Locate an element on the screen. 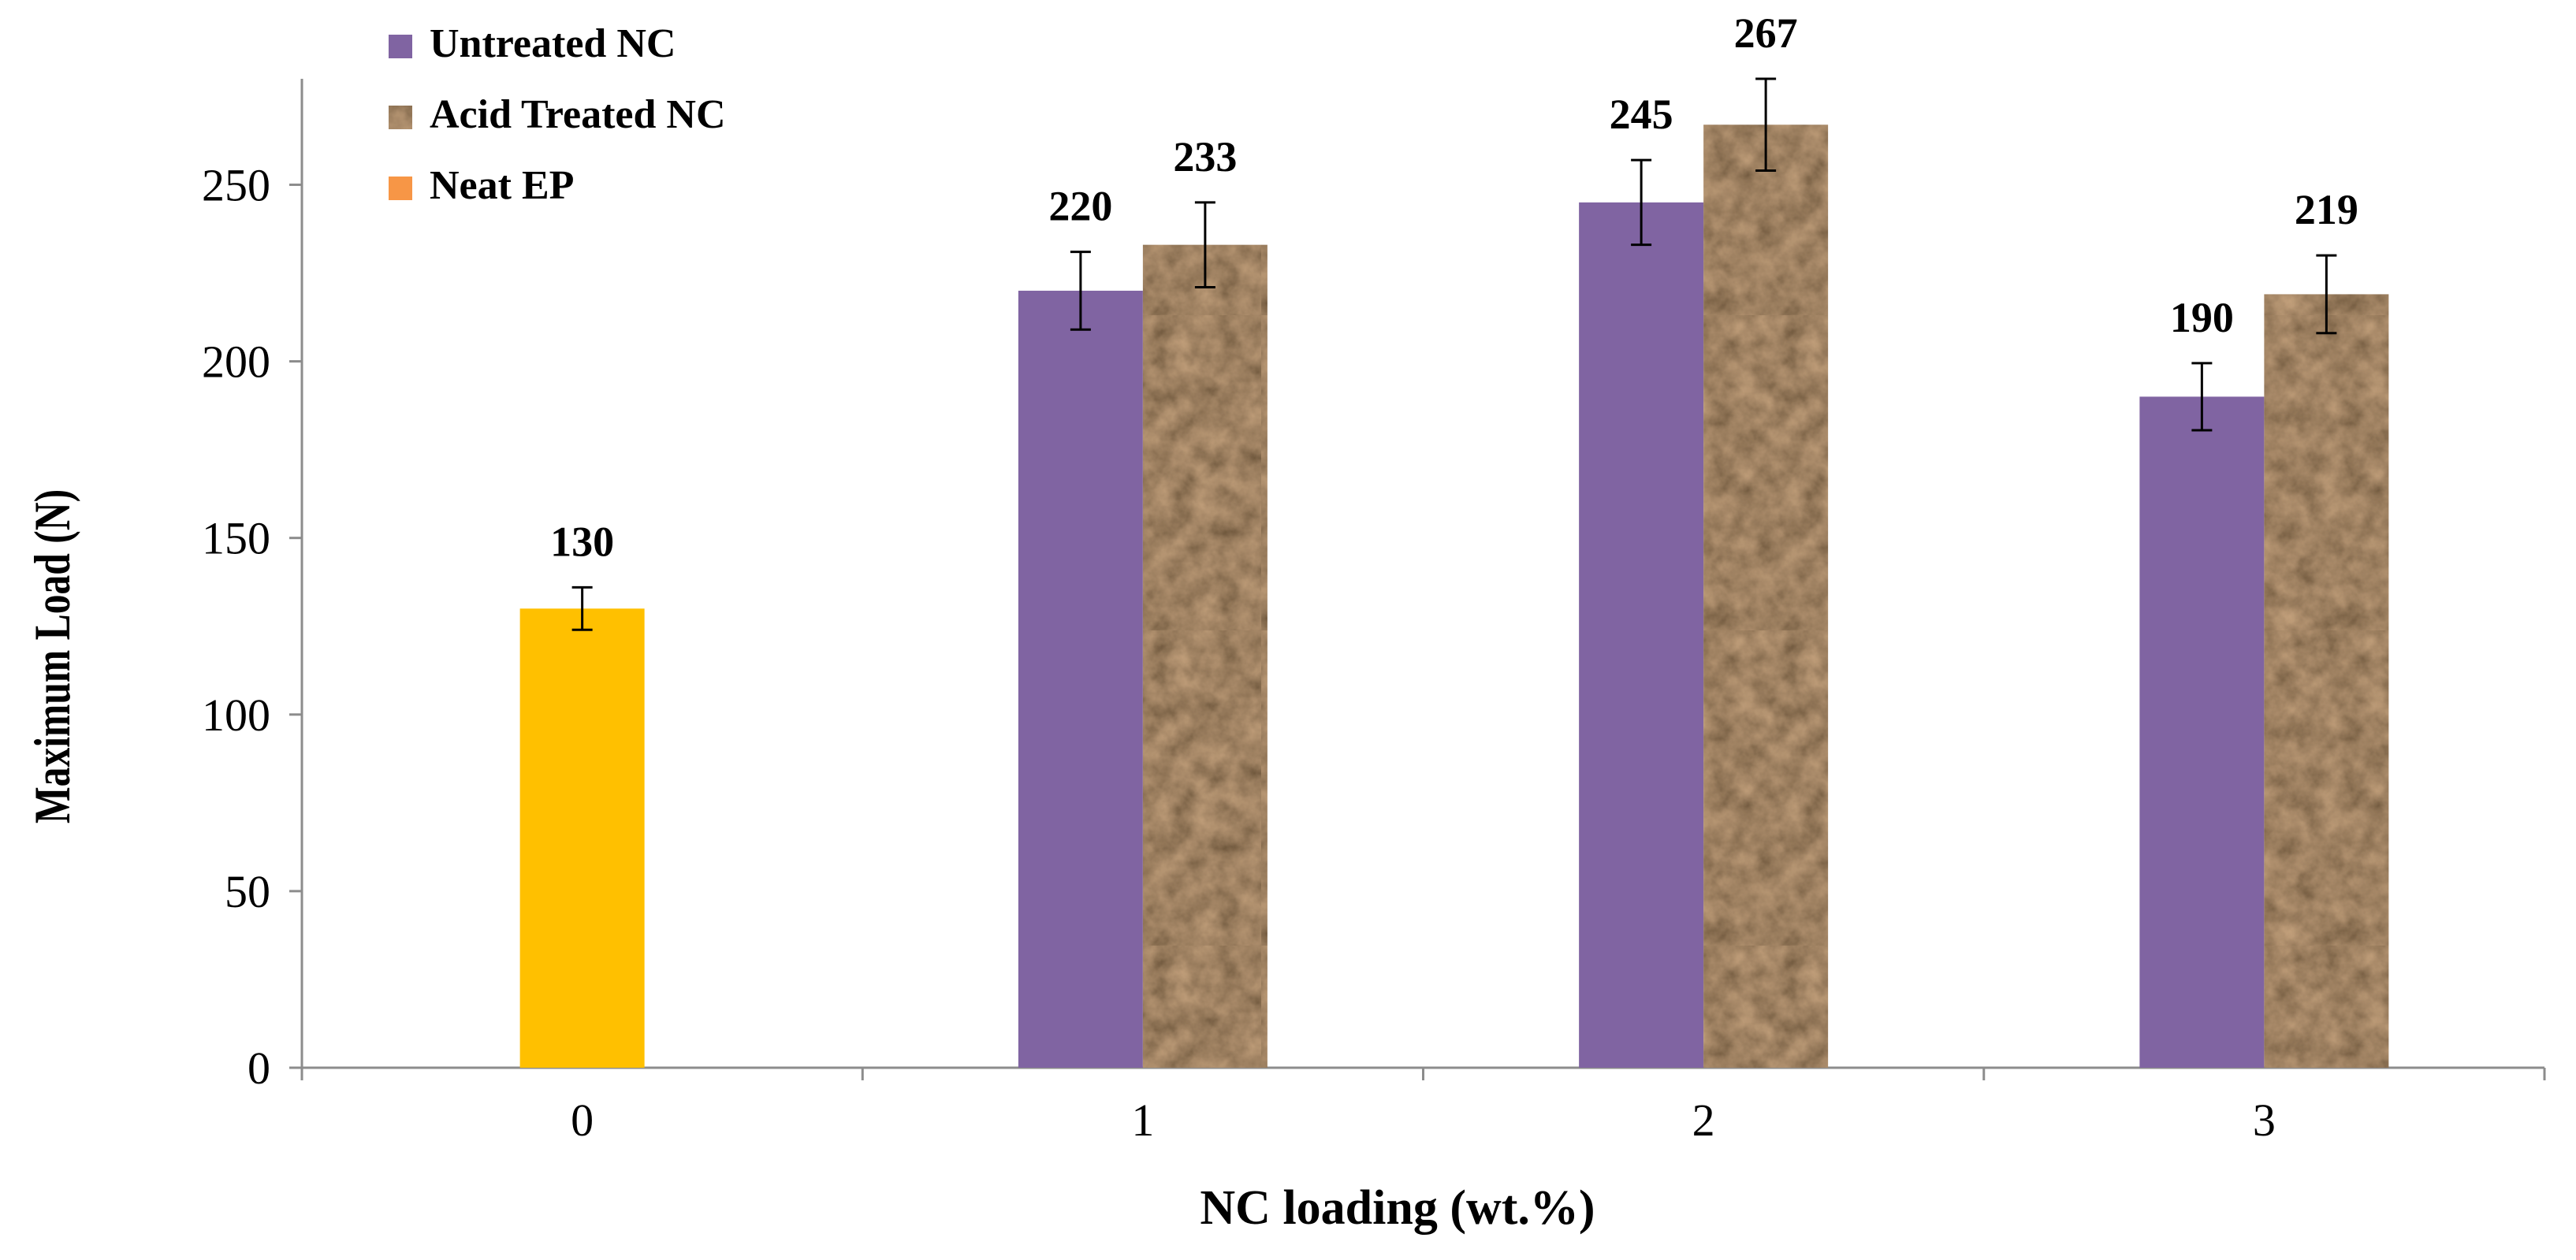 This screenshot has width=2576, height=1260. y-tick-label: 50 is located at coordinates (247, 892).